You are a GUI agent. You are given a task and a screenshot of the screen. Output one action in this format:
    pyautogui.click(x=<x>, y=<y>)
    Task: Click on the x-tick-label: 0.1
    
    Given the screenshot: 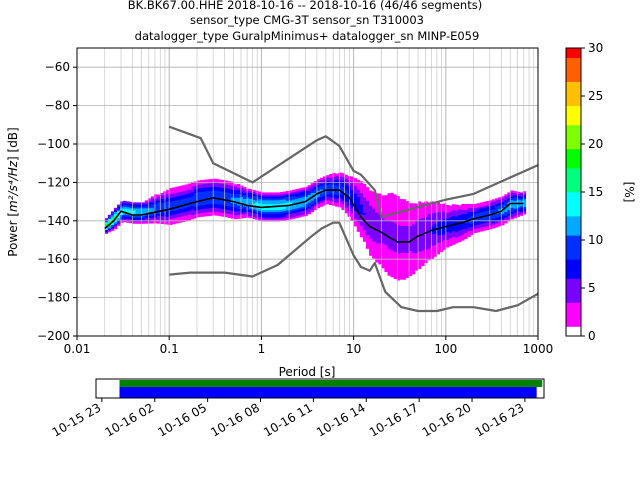 What is the action you would take?
    pyautogui.click(x=169, y=349)
    